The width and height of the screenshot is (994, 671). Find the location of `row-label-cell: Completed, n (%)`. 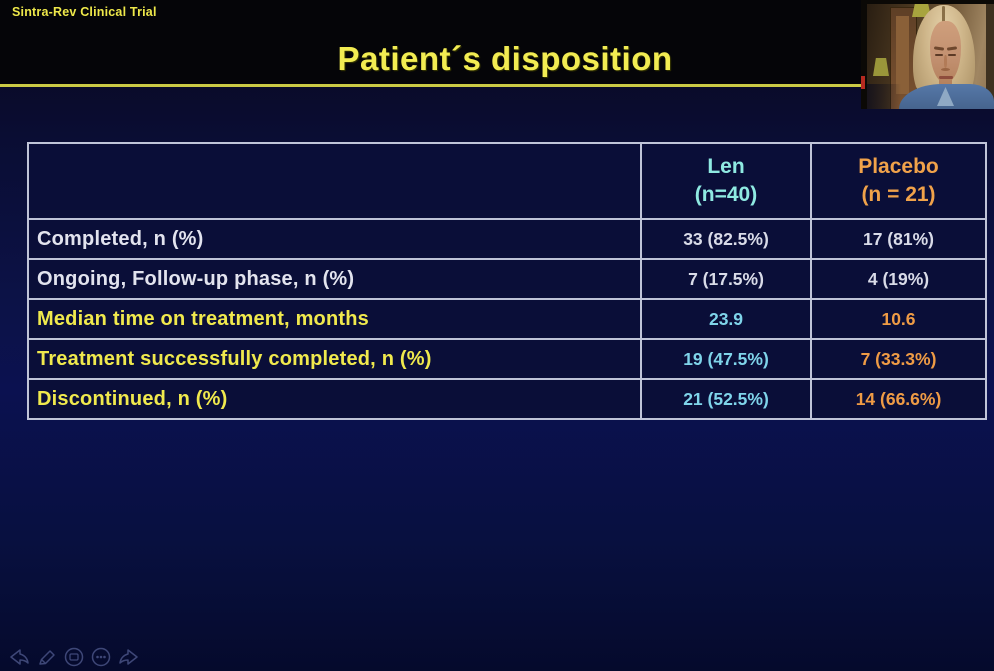

row-label-cell: Completed, n (%) is located at coordinates (334, 239).